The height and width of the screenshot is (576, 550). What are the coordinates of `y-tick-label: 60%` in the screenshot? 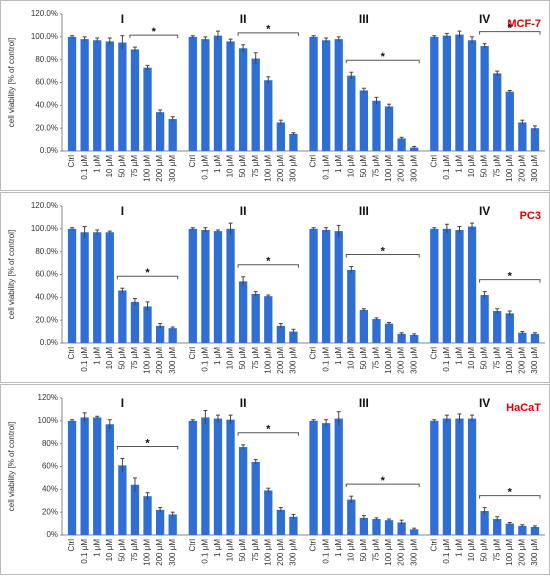 It's located at (50, 466).